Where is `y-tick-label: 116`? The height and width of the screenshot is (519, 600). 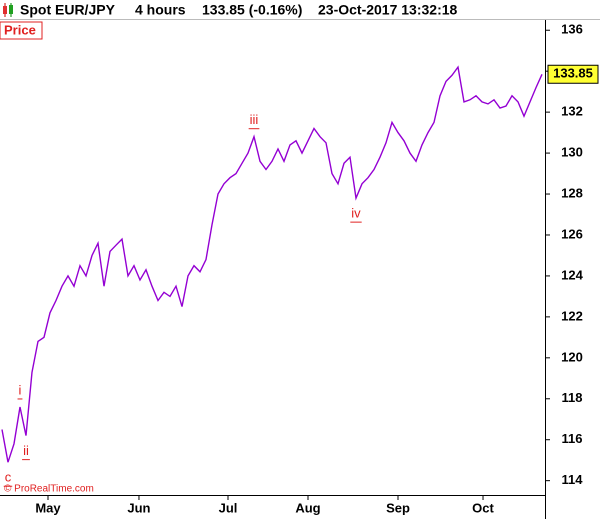 y-tick-label: 116 is located at coordinates (572, 438).